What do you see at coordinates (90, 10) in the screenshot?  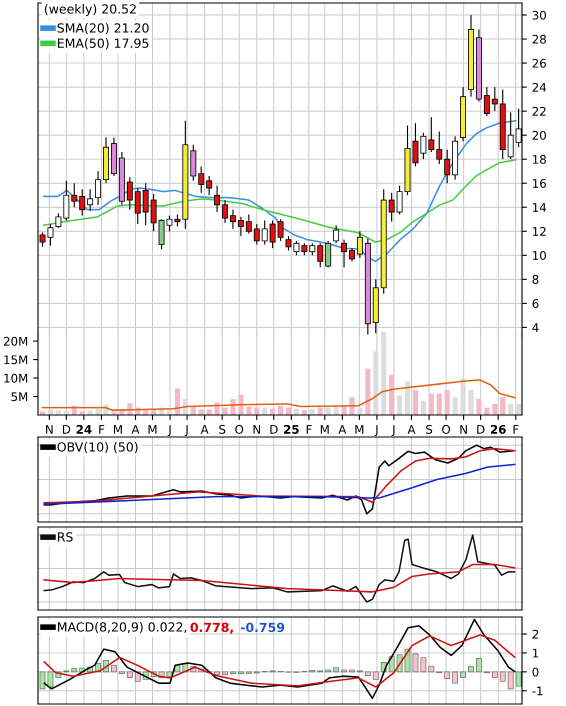 I see `chart-title: (weekly) 20.52` at bounding box center [90, 10].